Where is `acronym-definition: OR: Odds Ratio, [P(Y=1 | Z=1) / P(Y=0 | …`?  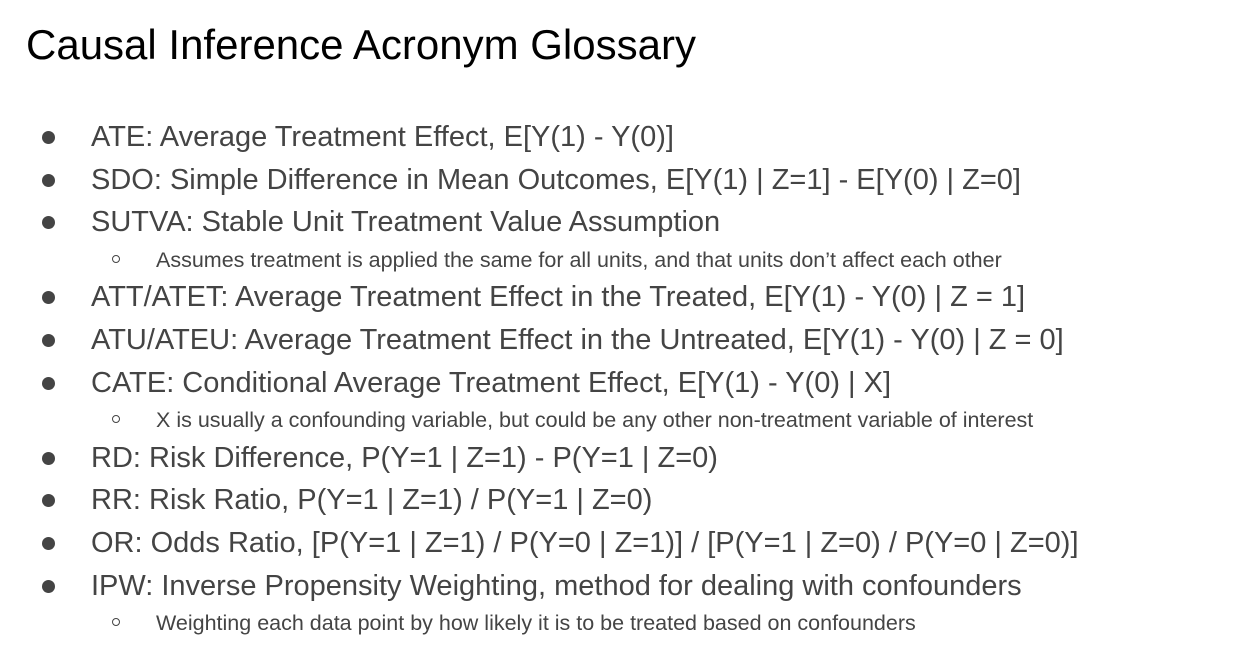
acronym-definition: OR: Odds Ratio, [P(Y=1 | Z=1) / P(Y=0 | … is located at coordinates (585, 543).